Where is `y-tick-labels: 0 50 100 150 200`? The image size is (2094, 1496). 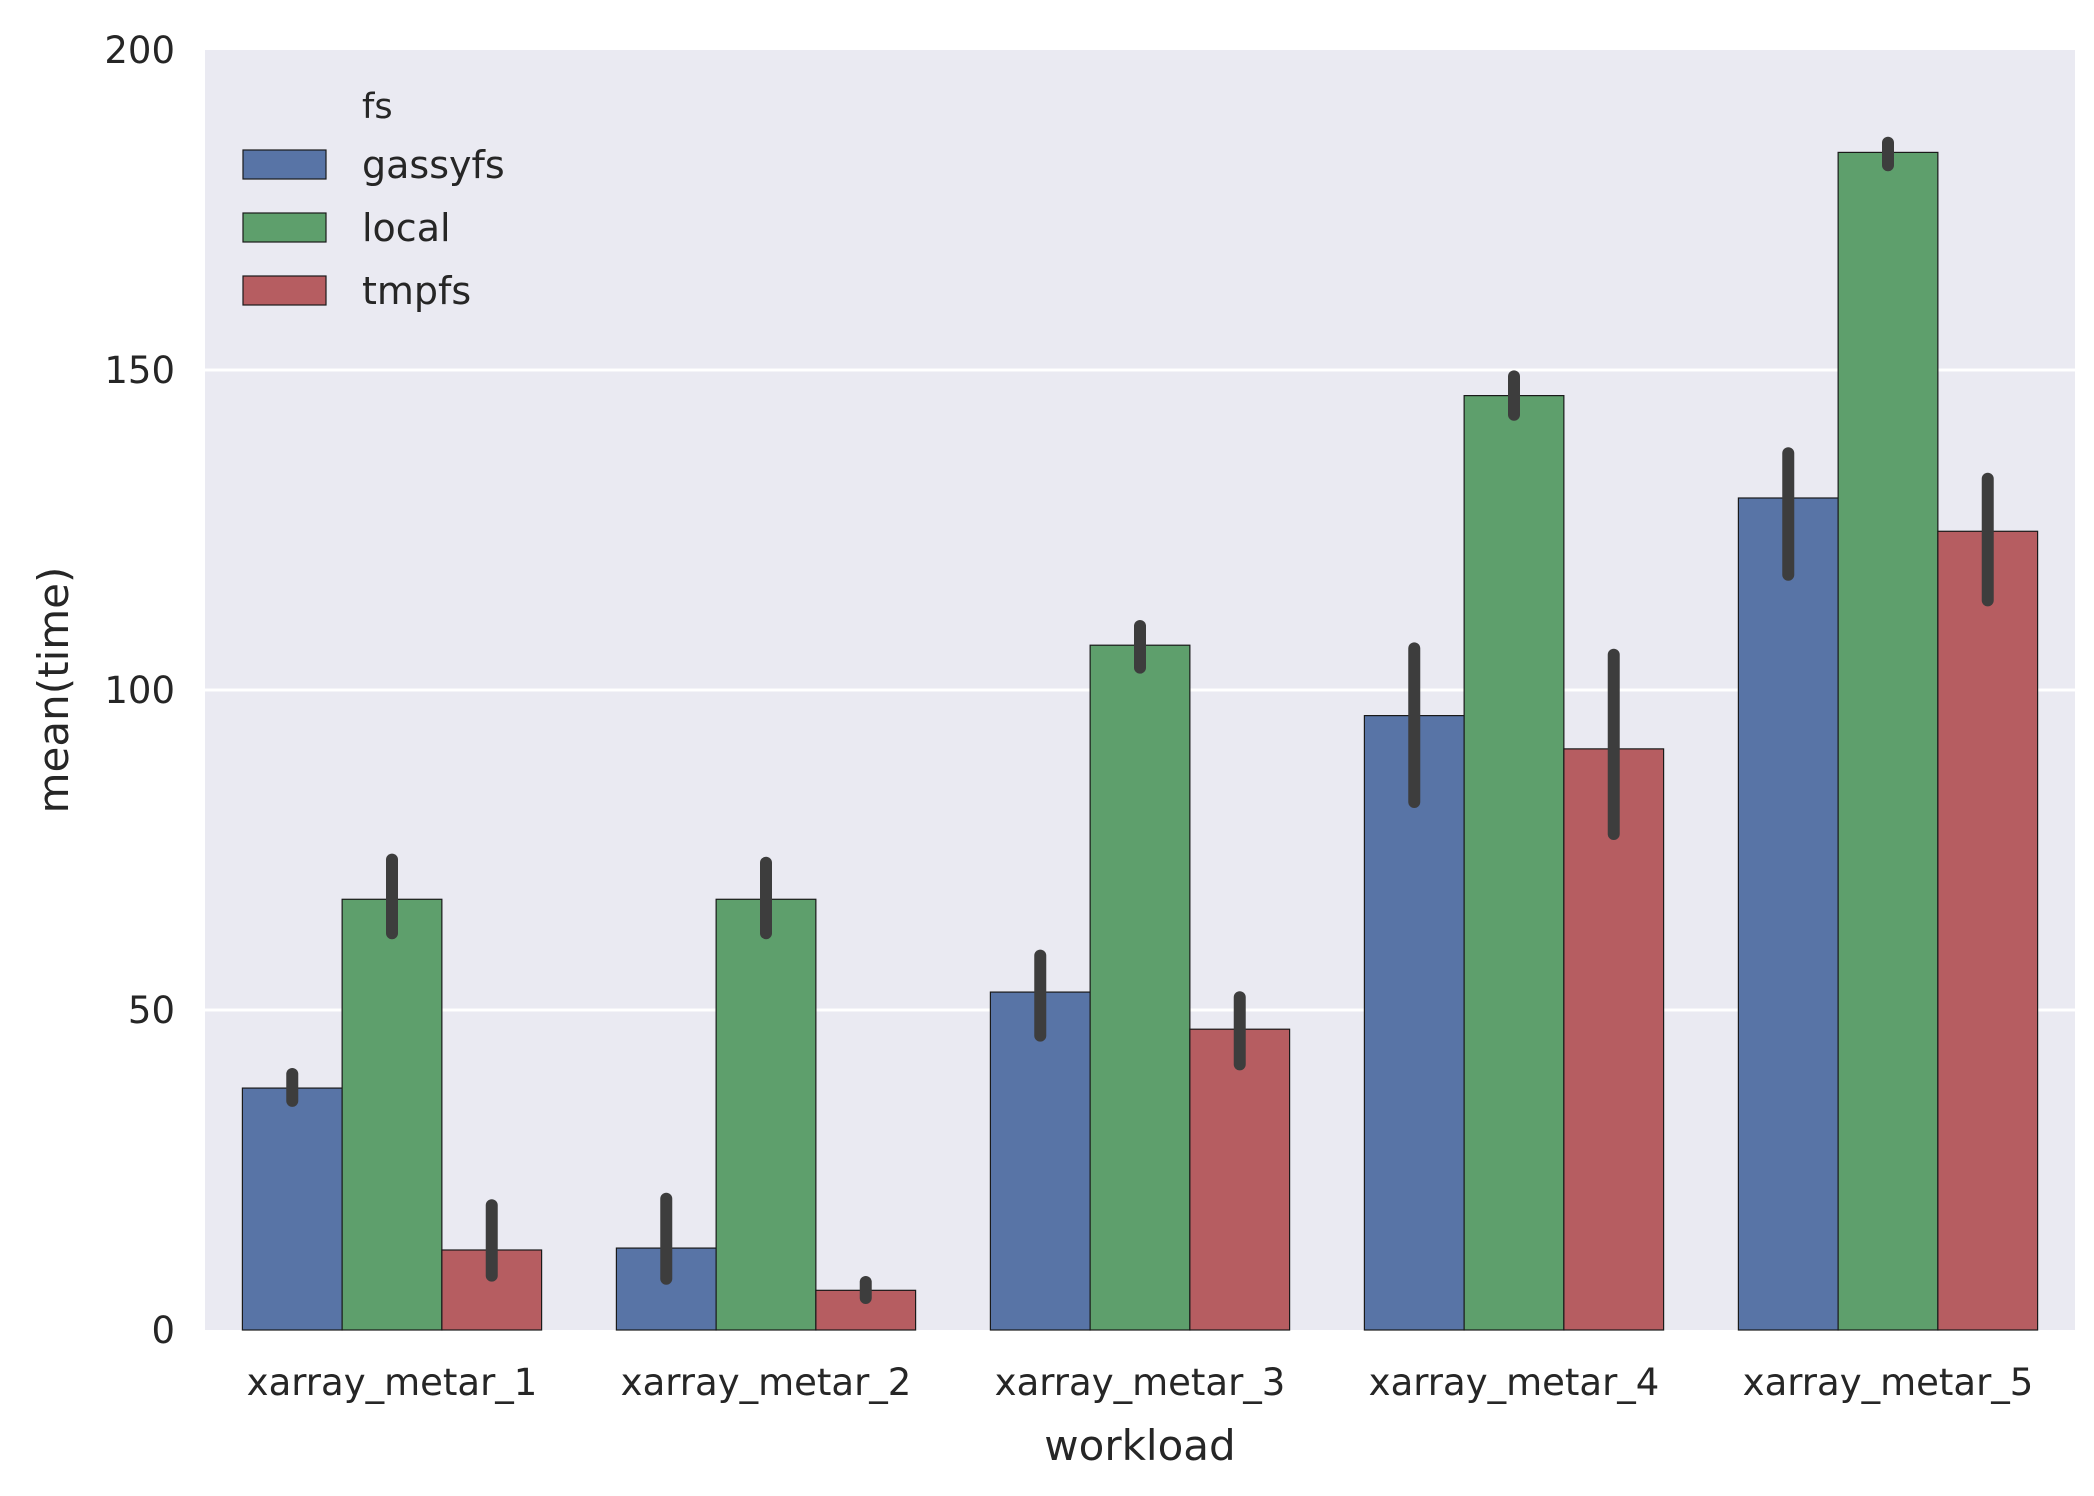 y-tick-labels: 0 50 100 150 200 is located at coordinates (139, 690).